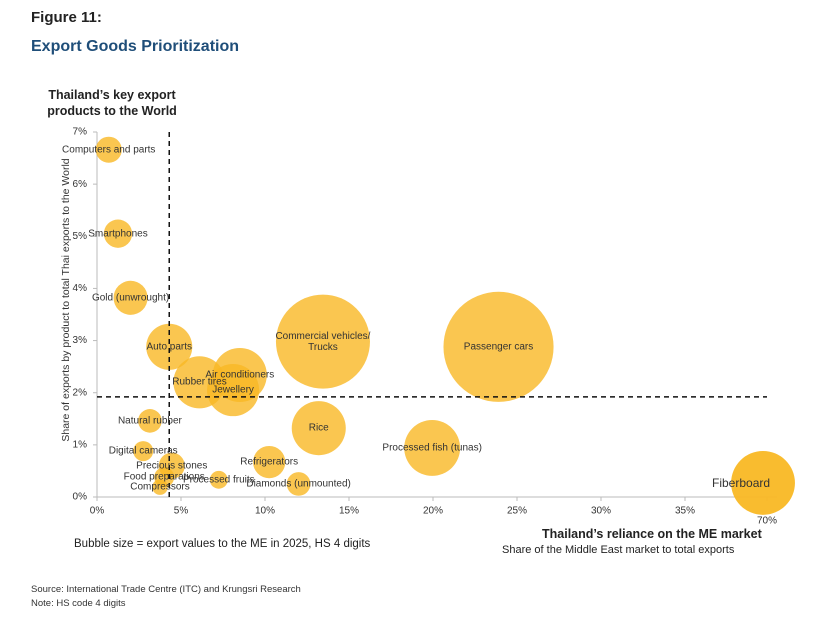  Describe the element at coordinates (97, 511) in the screenshot. I see `x-tick-label: 0%` at that location.